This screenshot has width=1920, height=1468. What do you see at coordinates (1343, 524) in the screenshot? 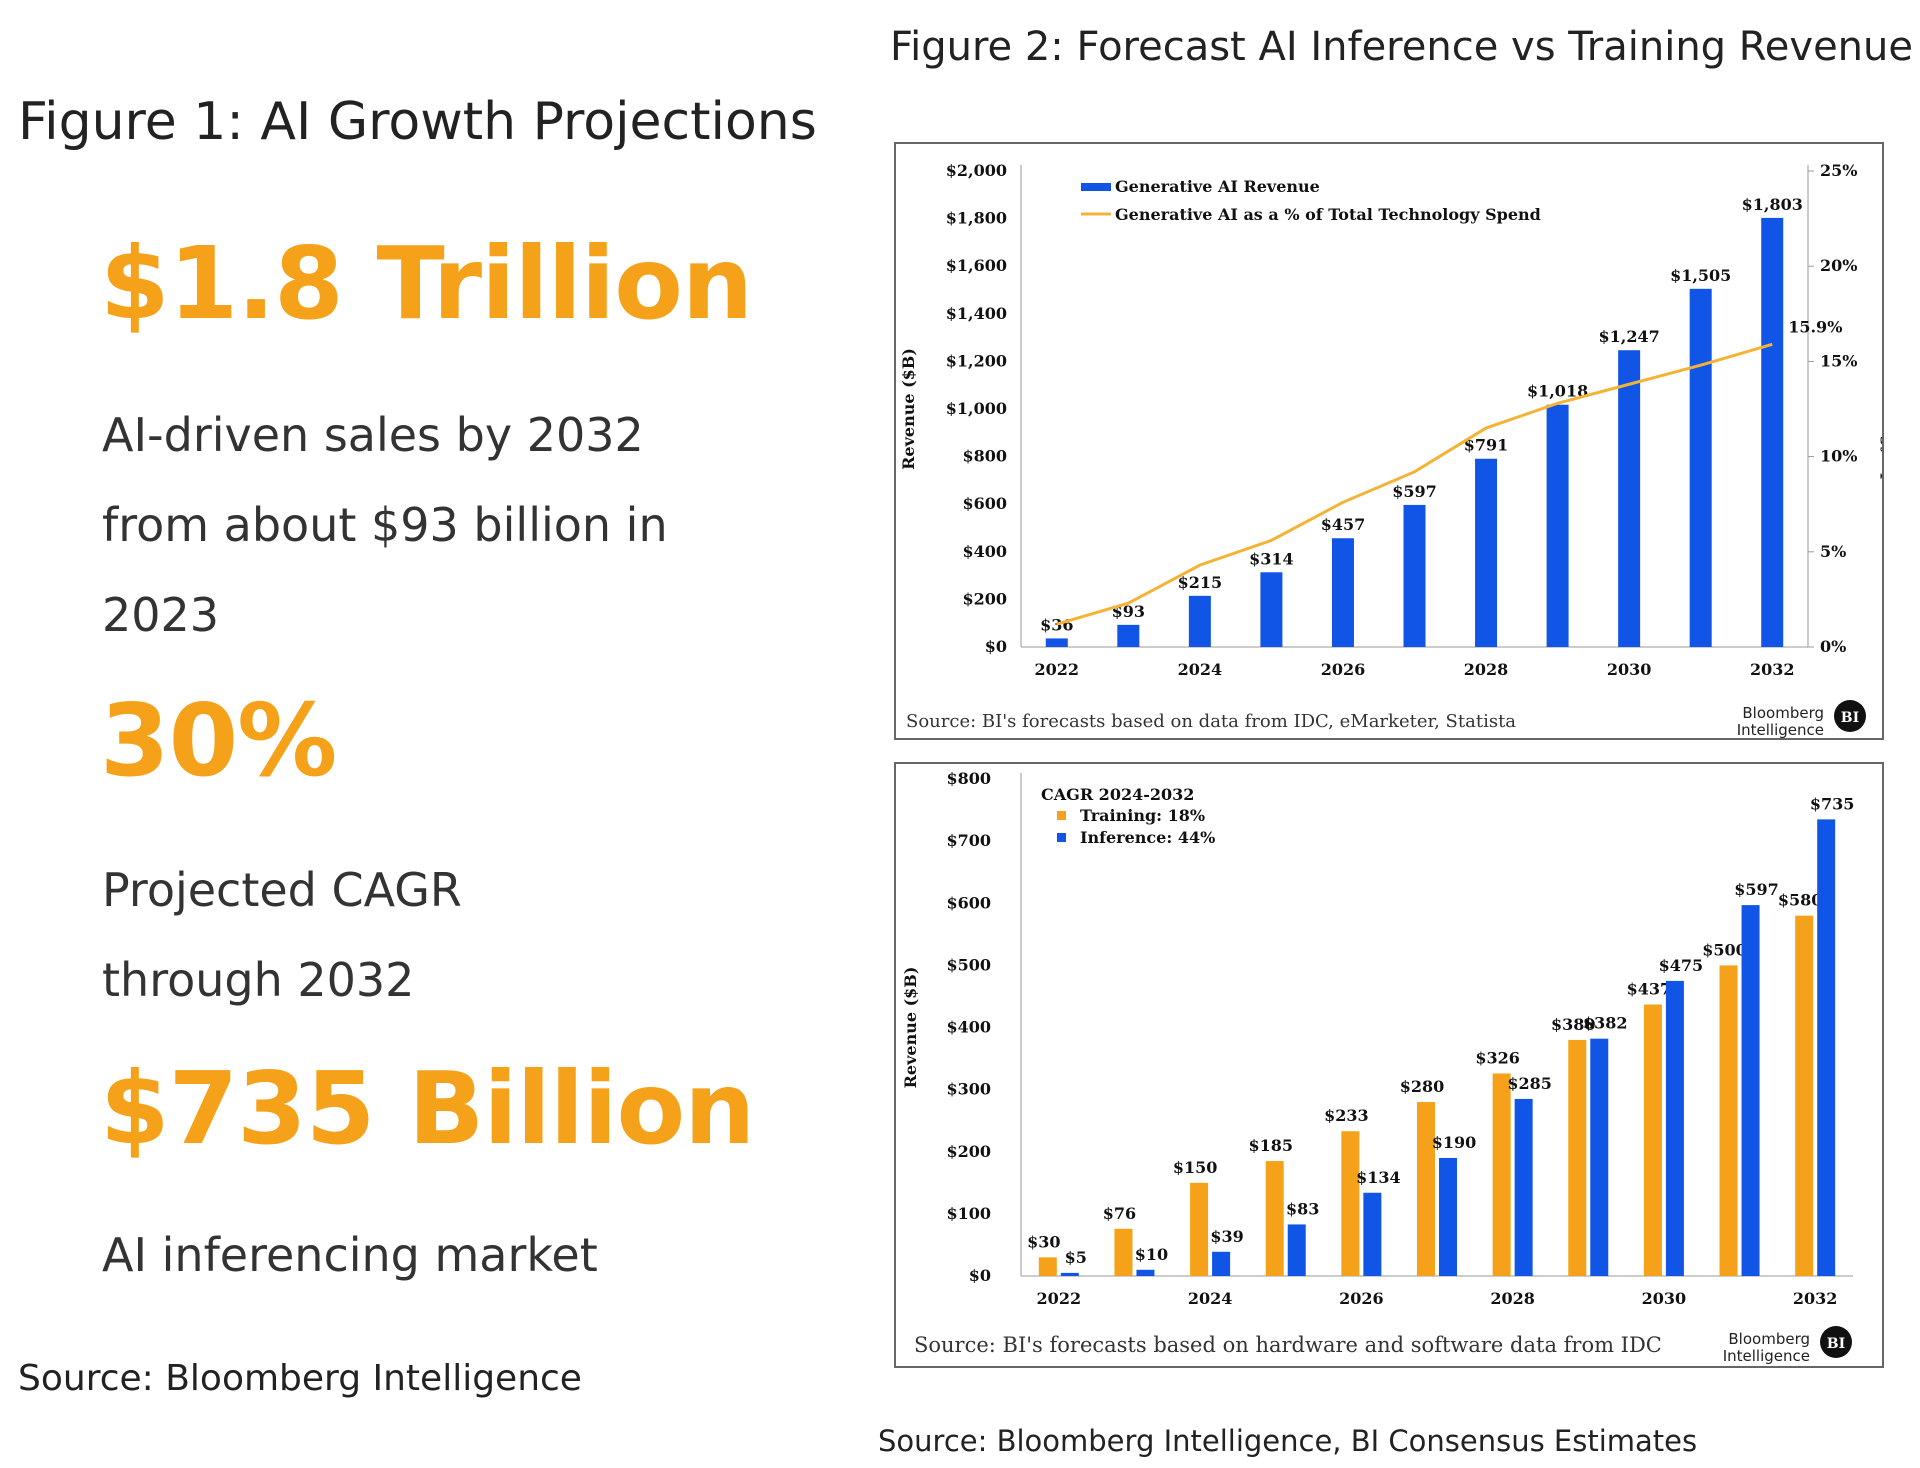
I see `bar-data-label: $457` at bounding box center [1343, 524].